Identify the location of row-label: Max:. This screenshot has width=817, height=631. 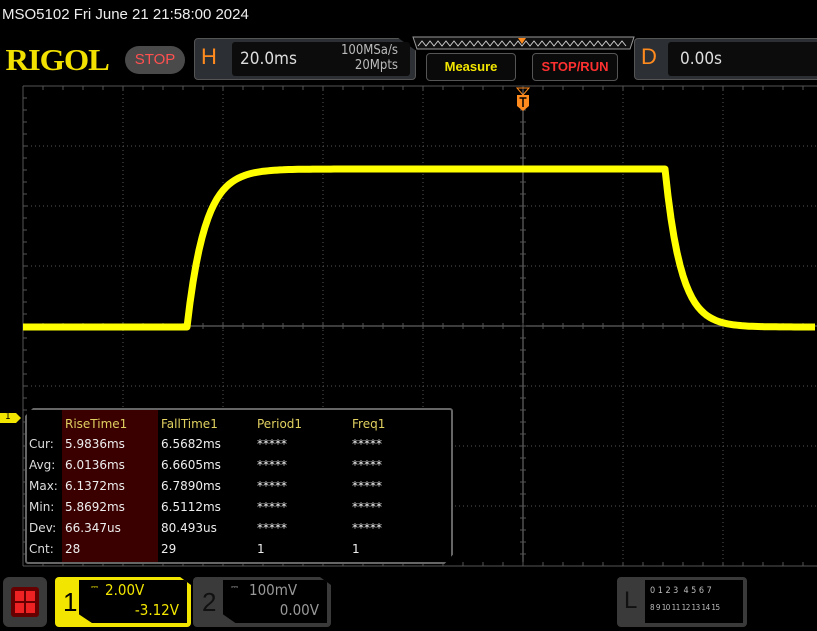
(43, 486).